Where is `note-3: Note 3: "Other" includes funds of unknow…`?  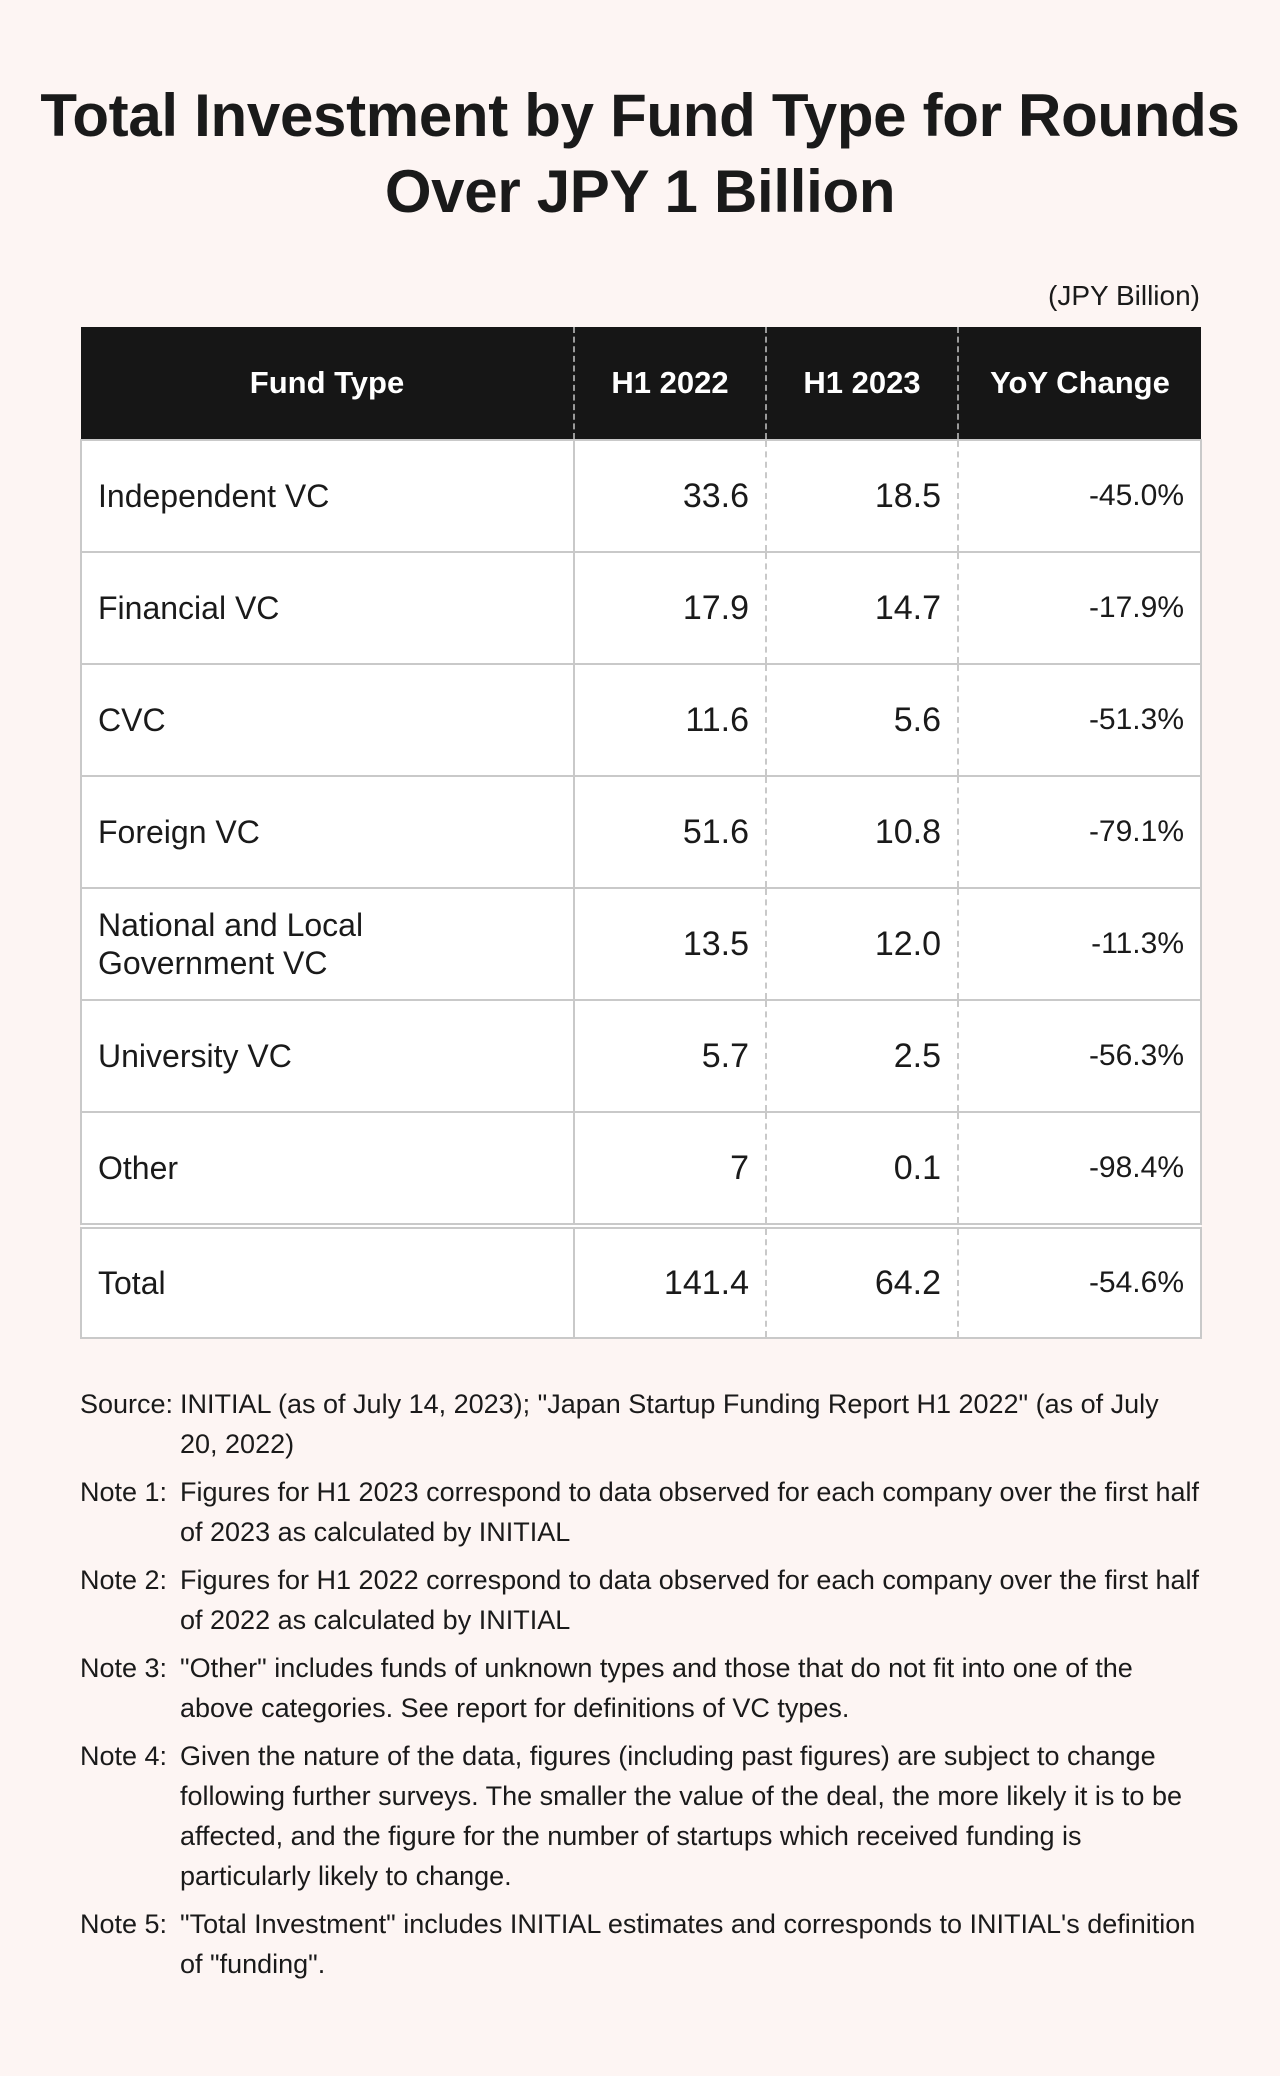
note-3: Note 3: "Other" includes funds of unknow… is located at coordinates (640, 1688).